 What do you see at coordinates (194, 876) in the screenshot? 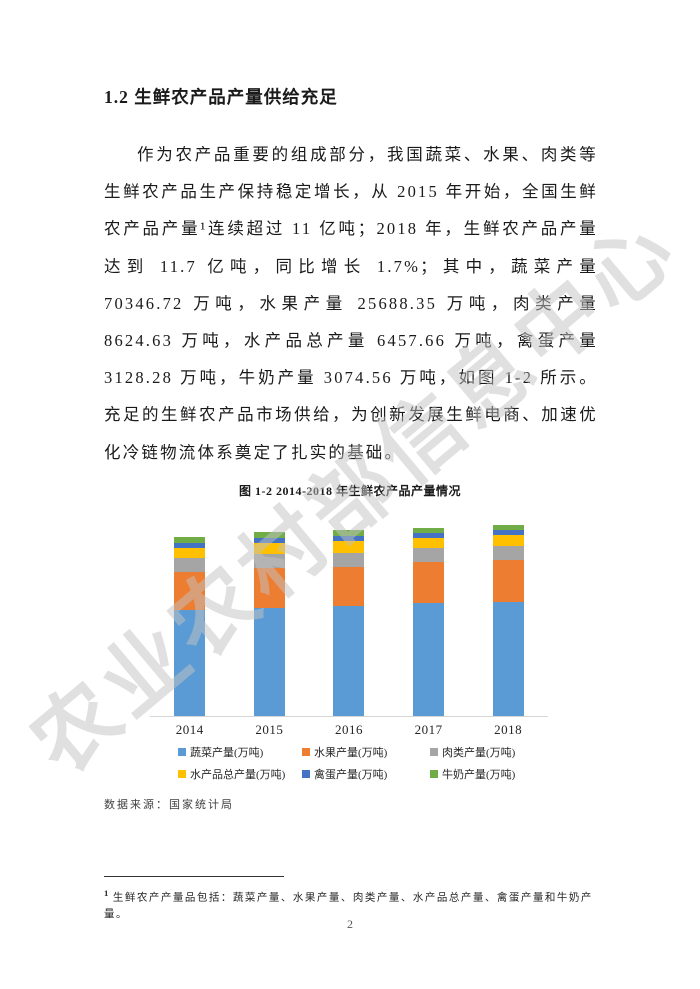
I see `footnote-separator` at bounding box center [194, 876].